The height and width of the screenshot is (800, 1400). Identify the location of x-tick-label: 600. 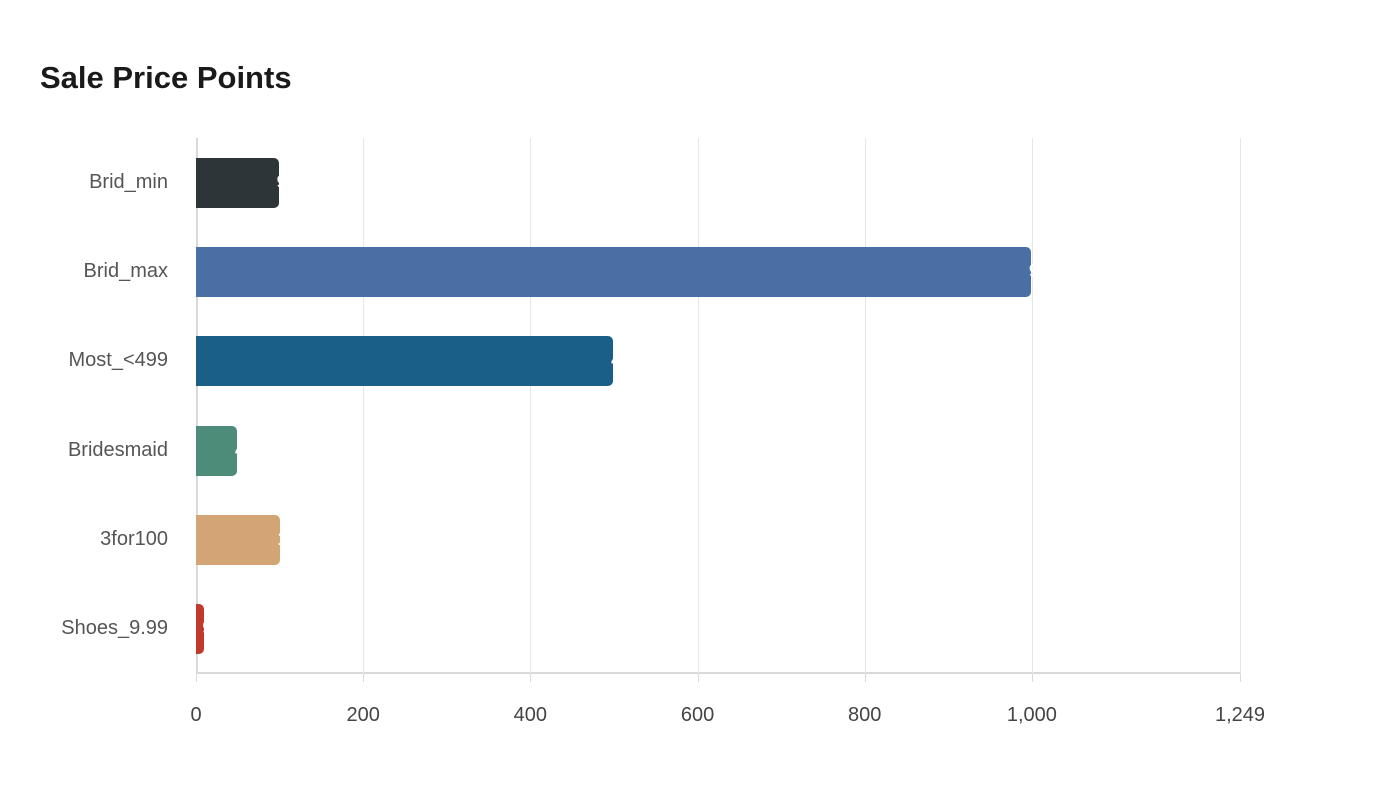
(697, 715).